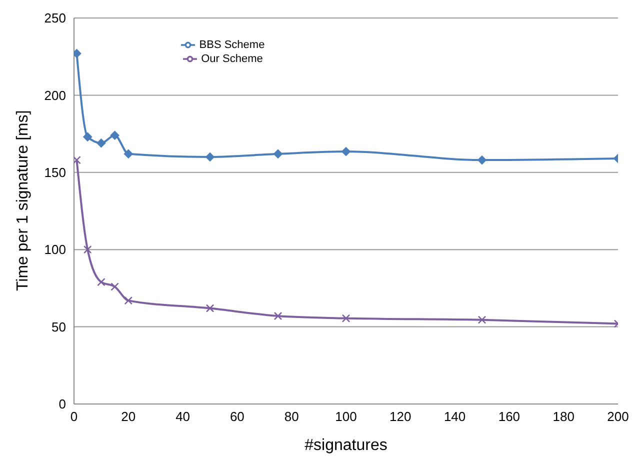 The width and height of the screenshot is (642, 470). I want to click on x-tick-label: 140, so click(455, 416).